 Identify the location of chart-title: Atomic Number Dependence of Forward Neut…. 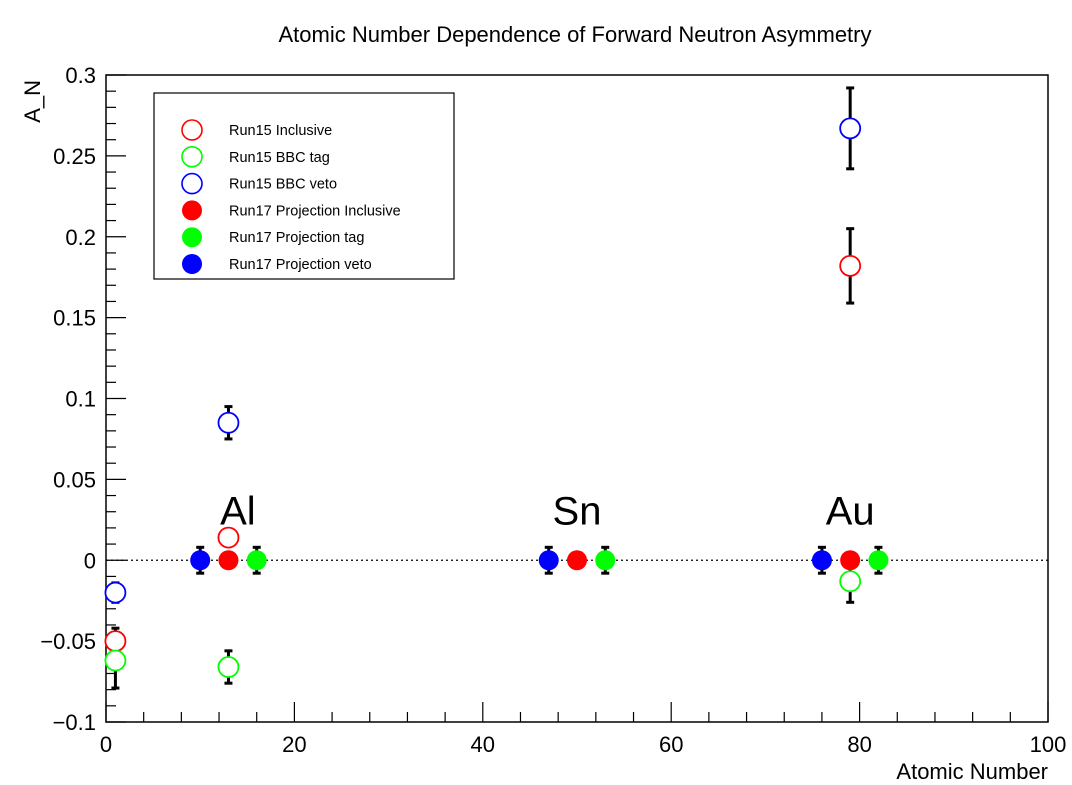
(574, 34).